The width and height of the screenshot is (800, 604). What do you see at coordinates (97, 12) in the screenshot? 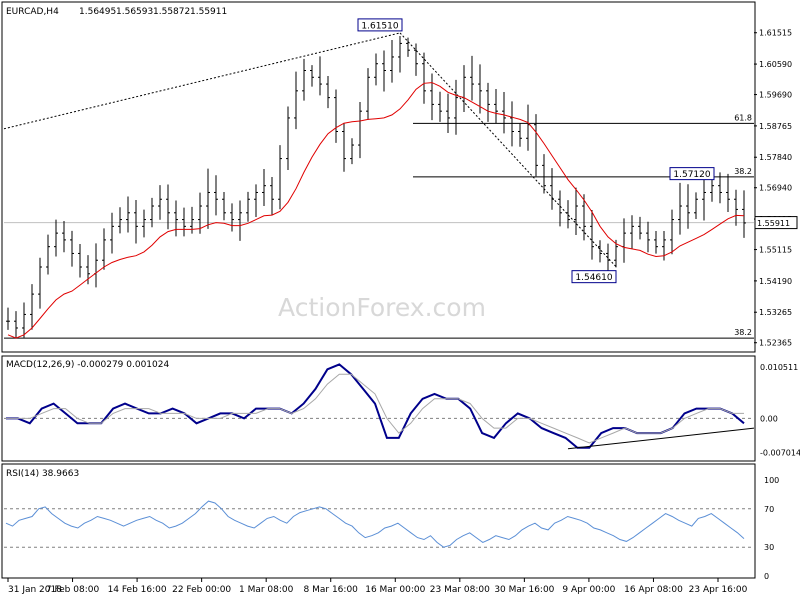
I see `open-value: 1.56495` at bounding box center [97, 12].